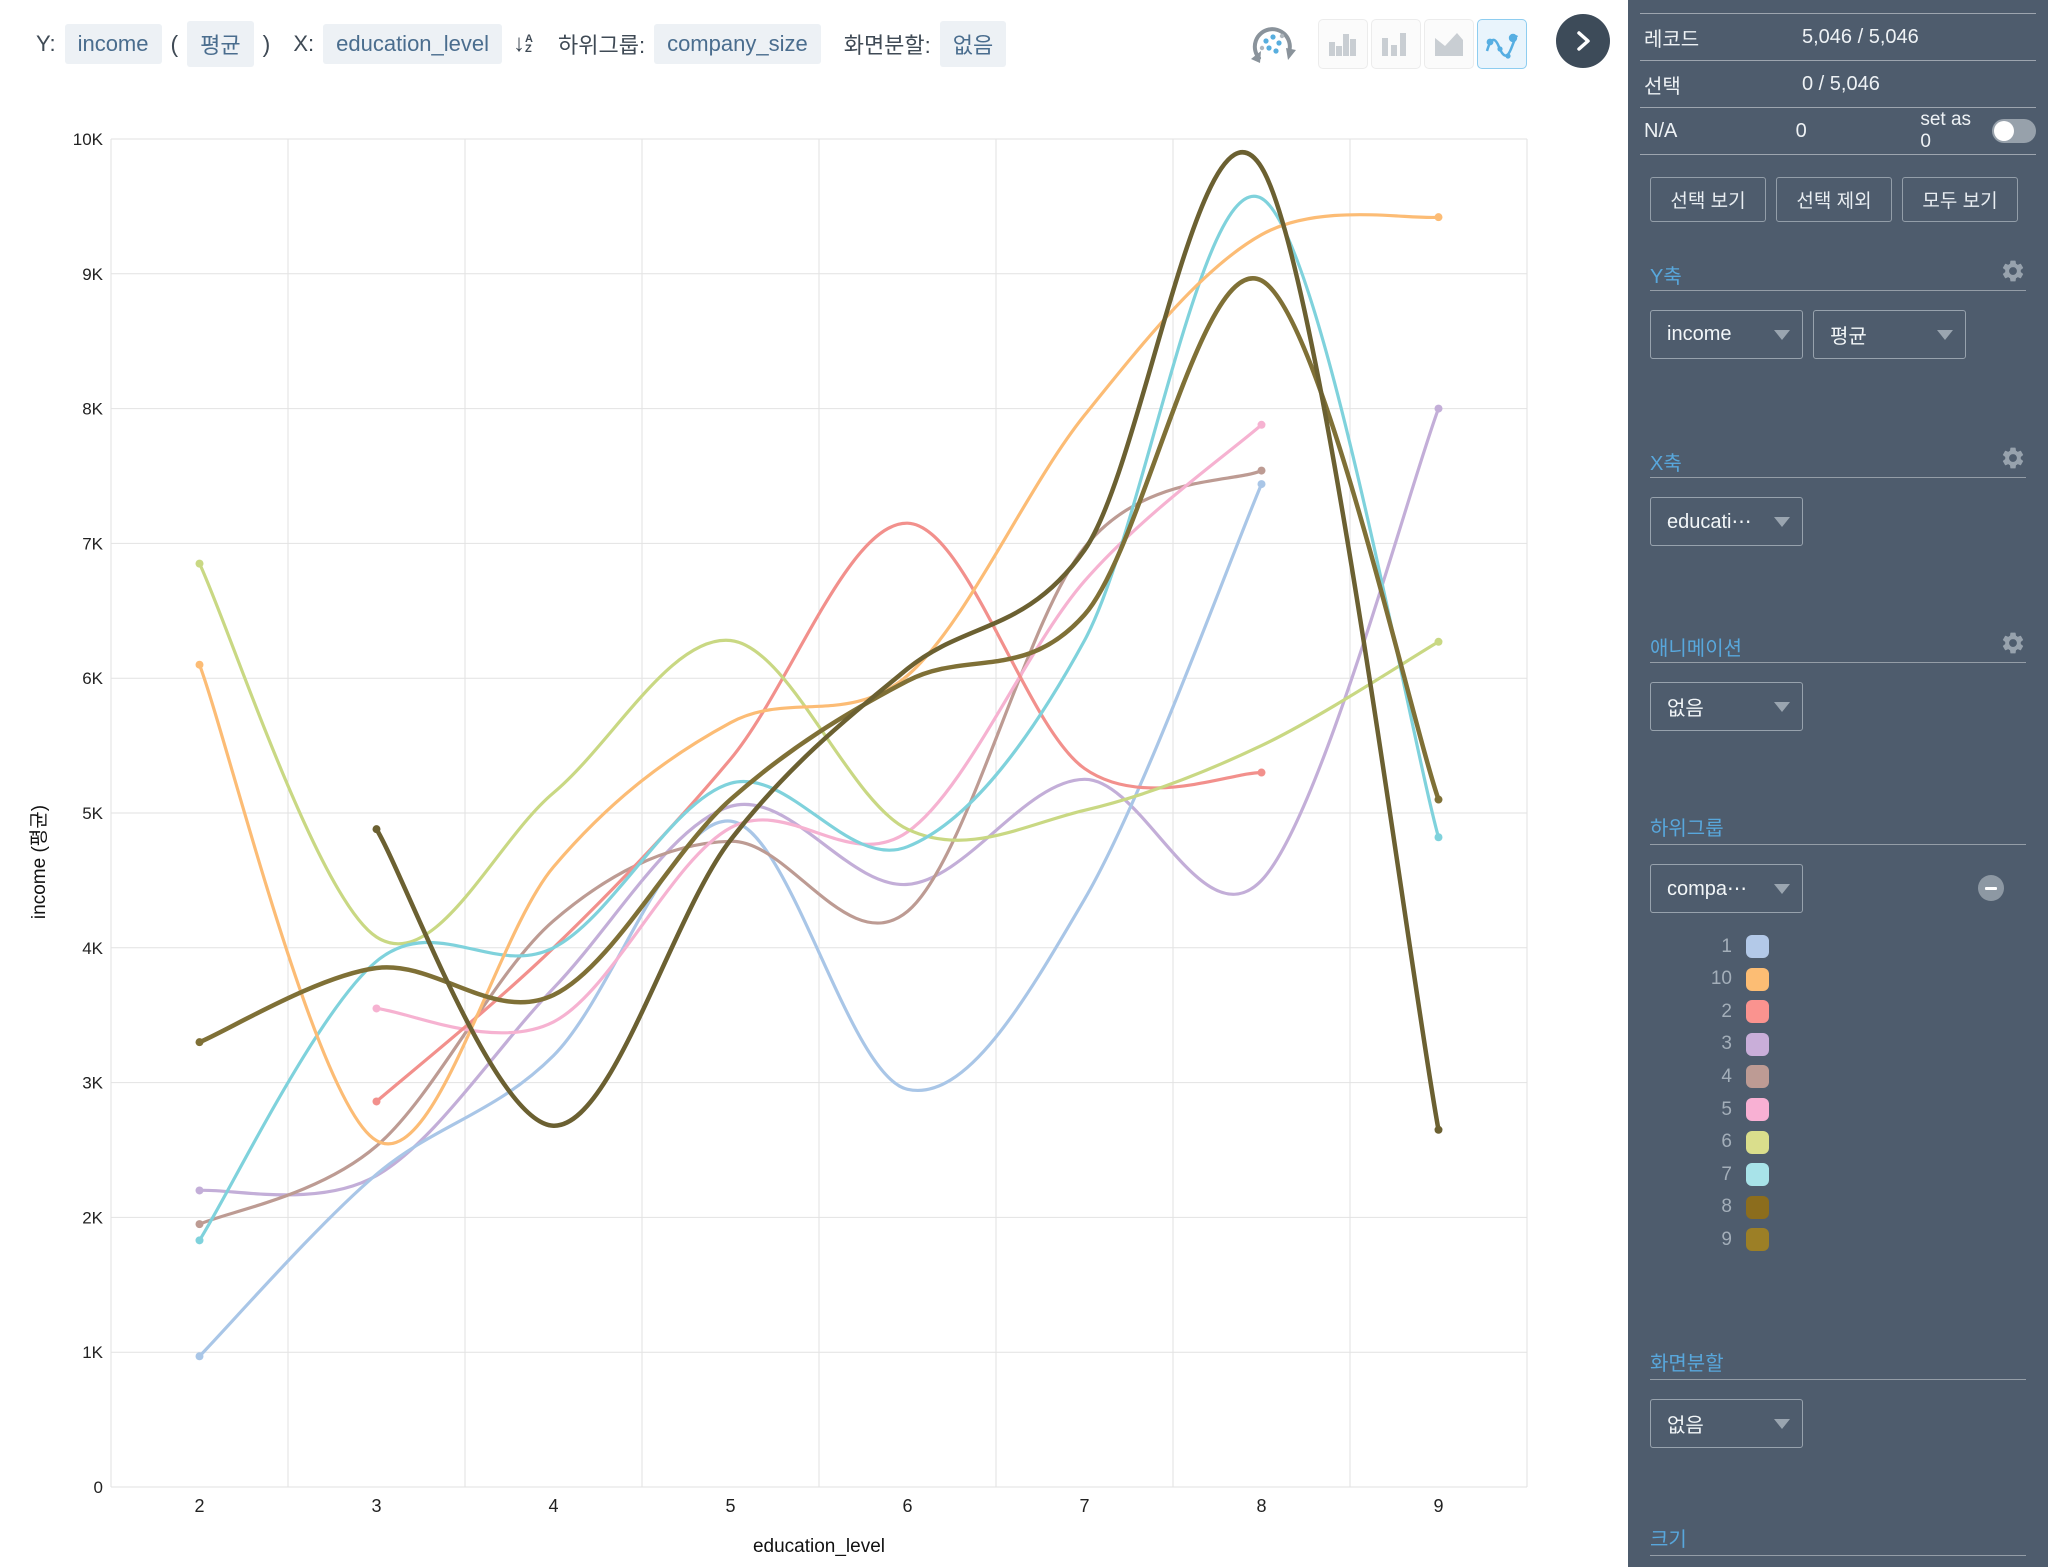 Image resolution: width=2048 pixels, height=1567 pixels. I want to click on show-all-button: 모두 보기, so click(1960, 199).